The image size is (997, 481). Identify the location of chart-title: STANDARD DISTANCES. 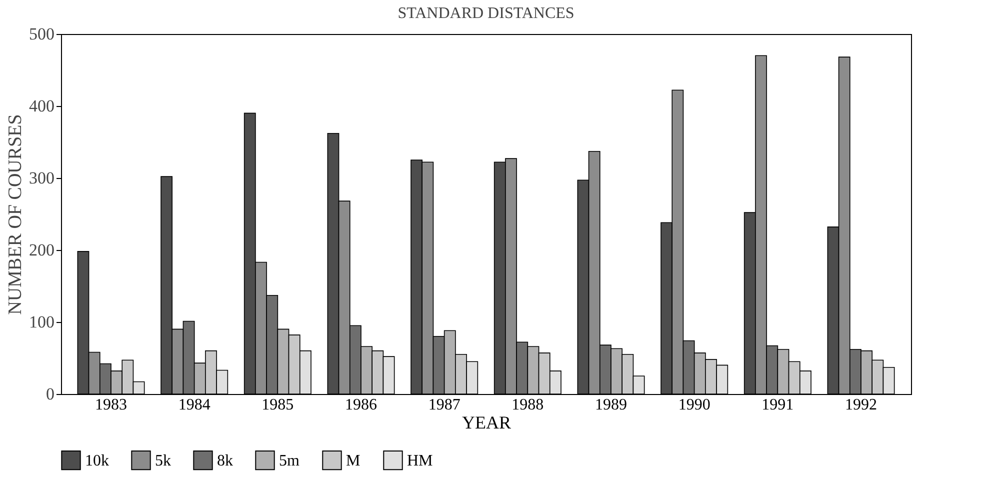
(486, 13).